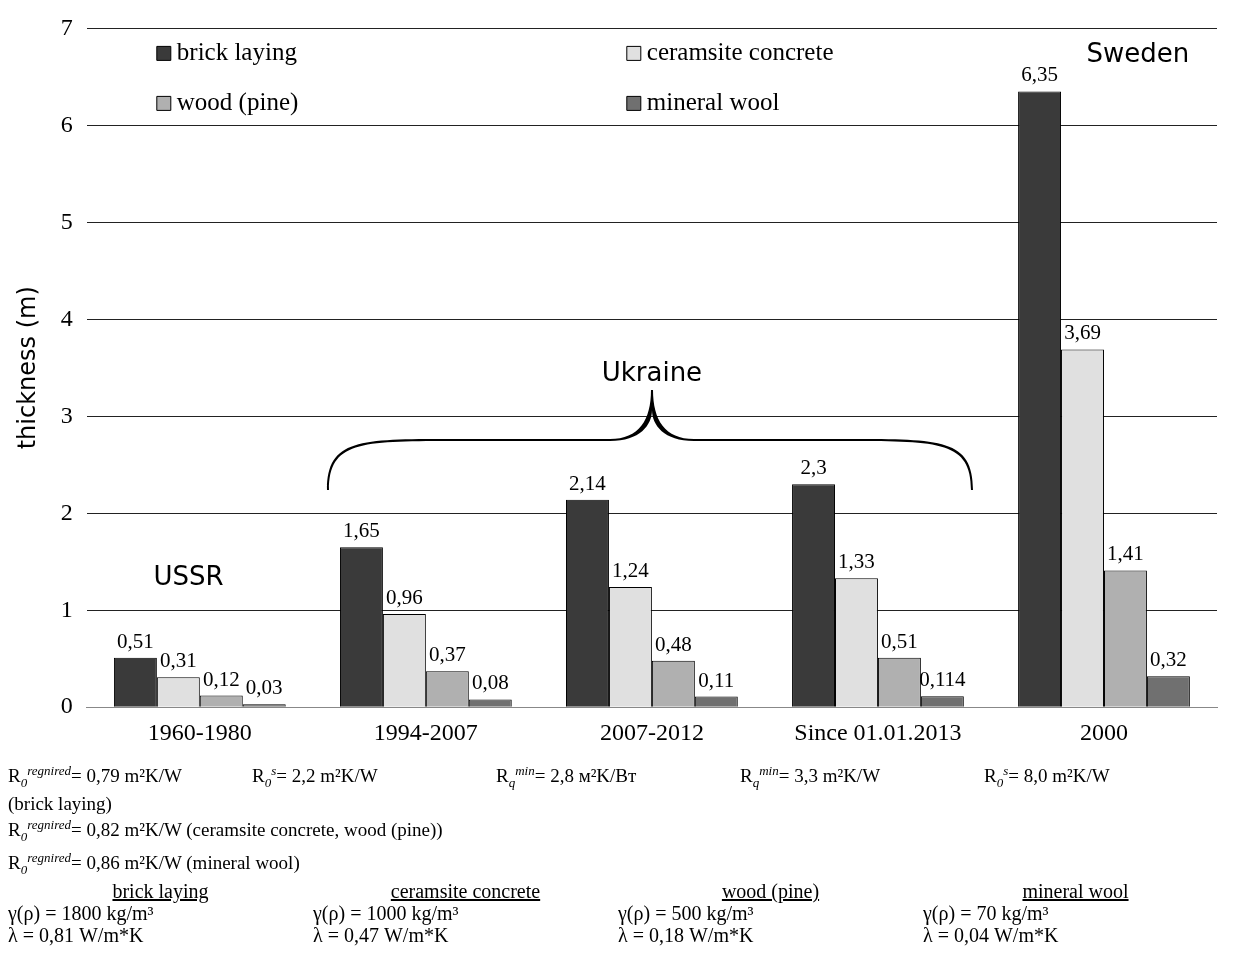 The image size is (1235, 954). I want to click on data-label: 0,12, so click(221, 678).